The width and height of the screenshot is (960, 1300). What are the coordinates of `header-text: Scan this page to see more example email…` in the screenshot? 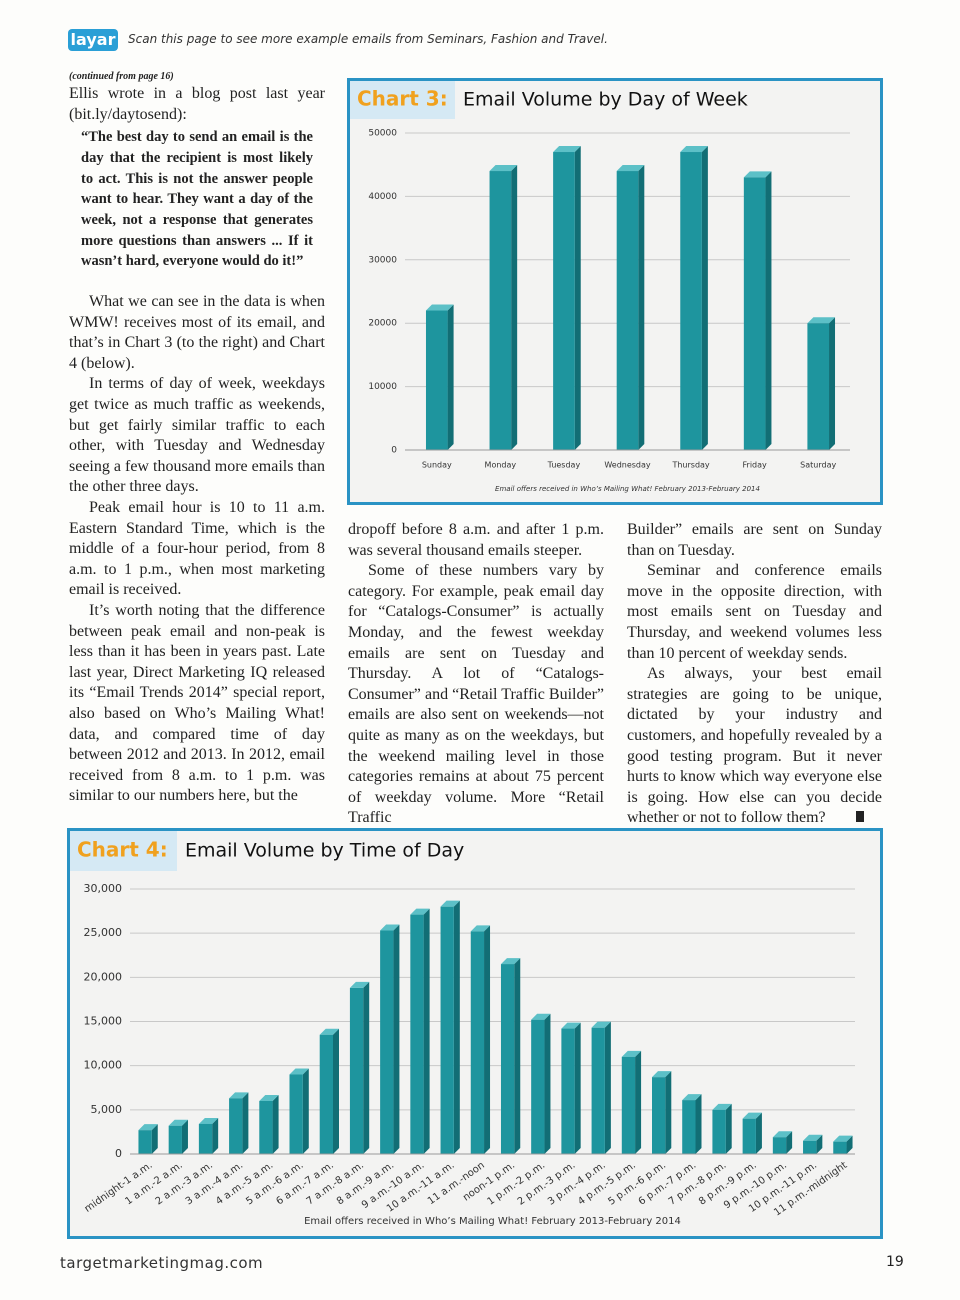 It's located at (368, 39).